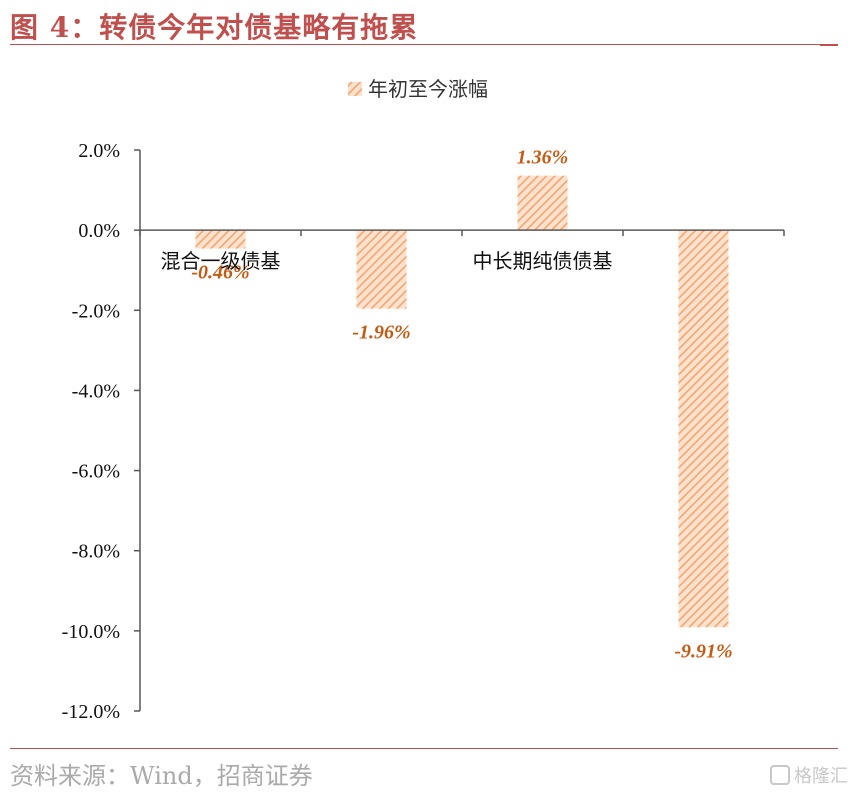  What do you see at coordinates (101, 431) in the screenshot?
I see `y-axis: 2.0% 0.0% -2.0% -4.0% -6.0% -8.0% -10.0% -12.0%` at bounding box center [101, 431].